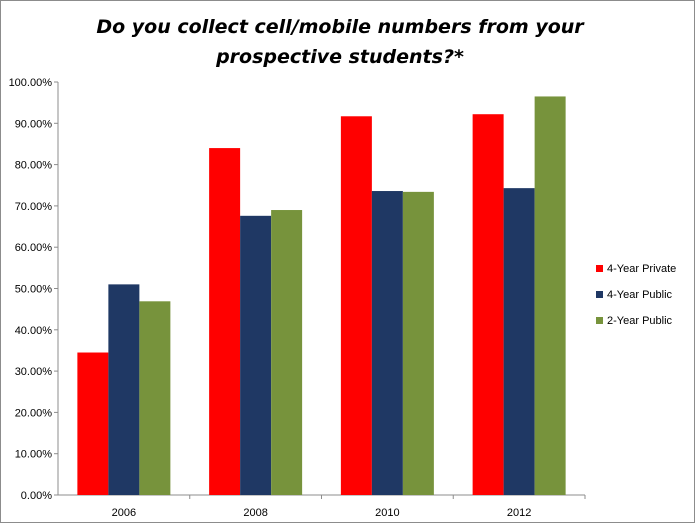  I want to click on y-tick-label: 0.00%, so click(36, 496).